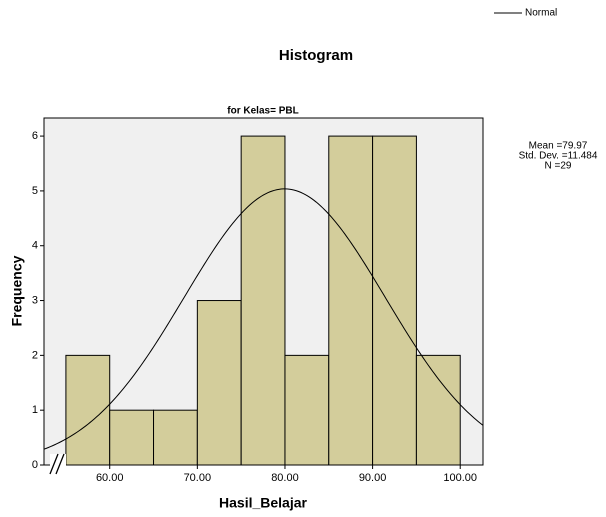 This screenshot has width=606, height=517. What do you see at coordinates (35, 300) in the screenshot?
I see `y-tick-label: 3` at bounding box center [35, 300].